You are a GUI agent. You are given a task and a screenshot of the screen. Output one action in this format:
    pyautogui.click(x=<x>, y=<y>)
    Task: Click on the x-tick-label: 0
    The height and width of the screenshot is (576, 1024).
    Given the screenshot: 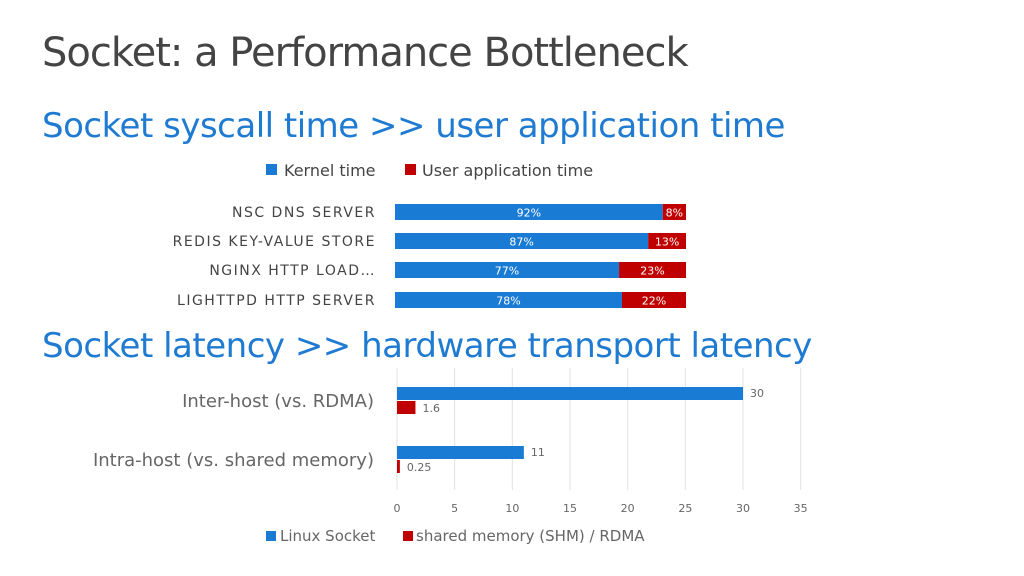 What is the action you would take?
    pyautogui.click(x=397, y=508)
    